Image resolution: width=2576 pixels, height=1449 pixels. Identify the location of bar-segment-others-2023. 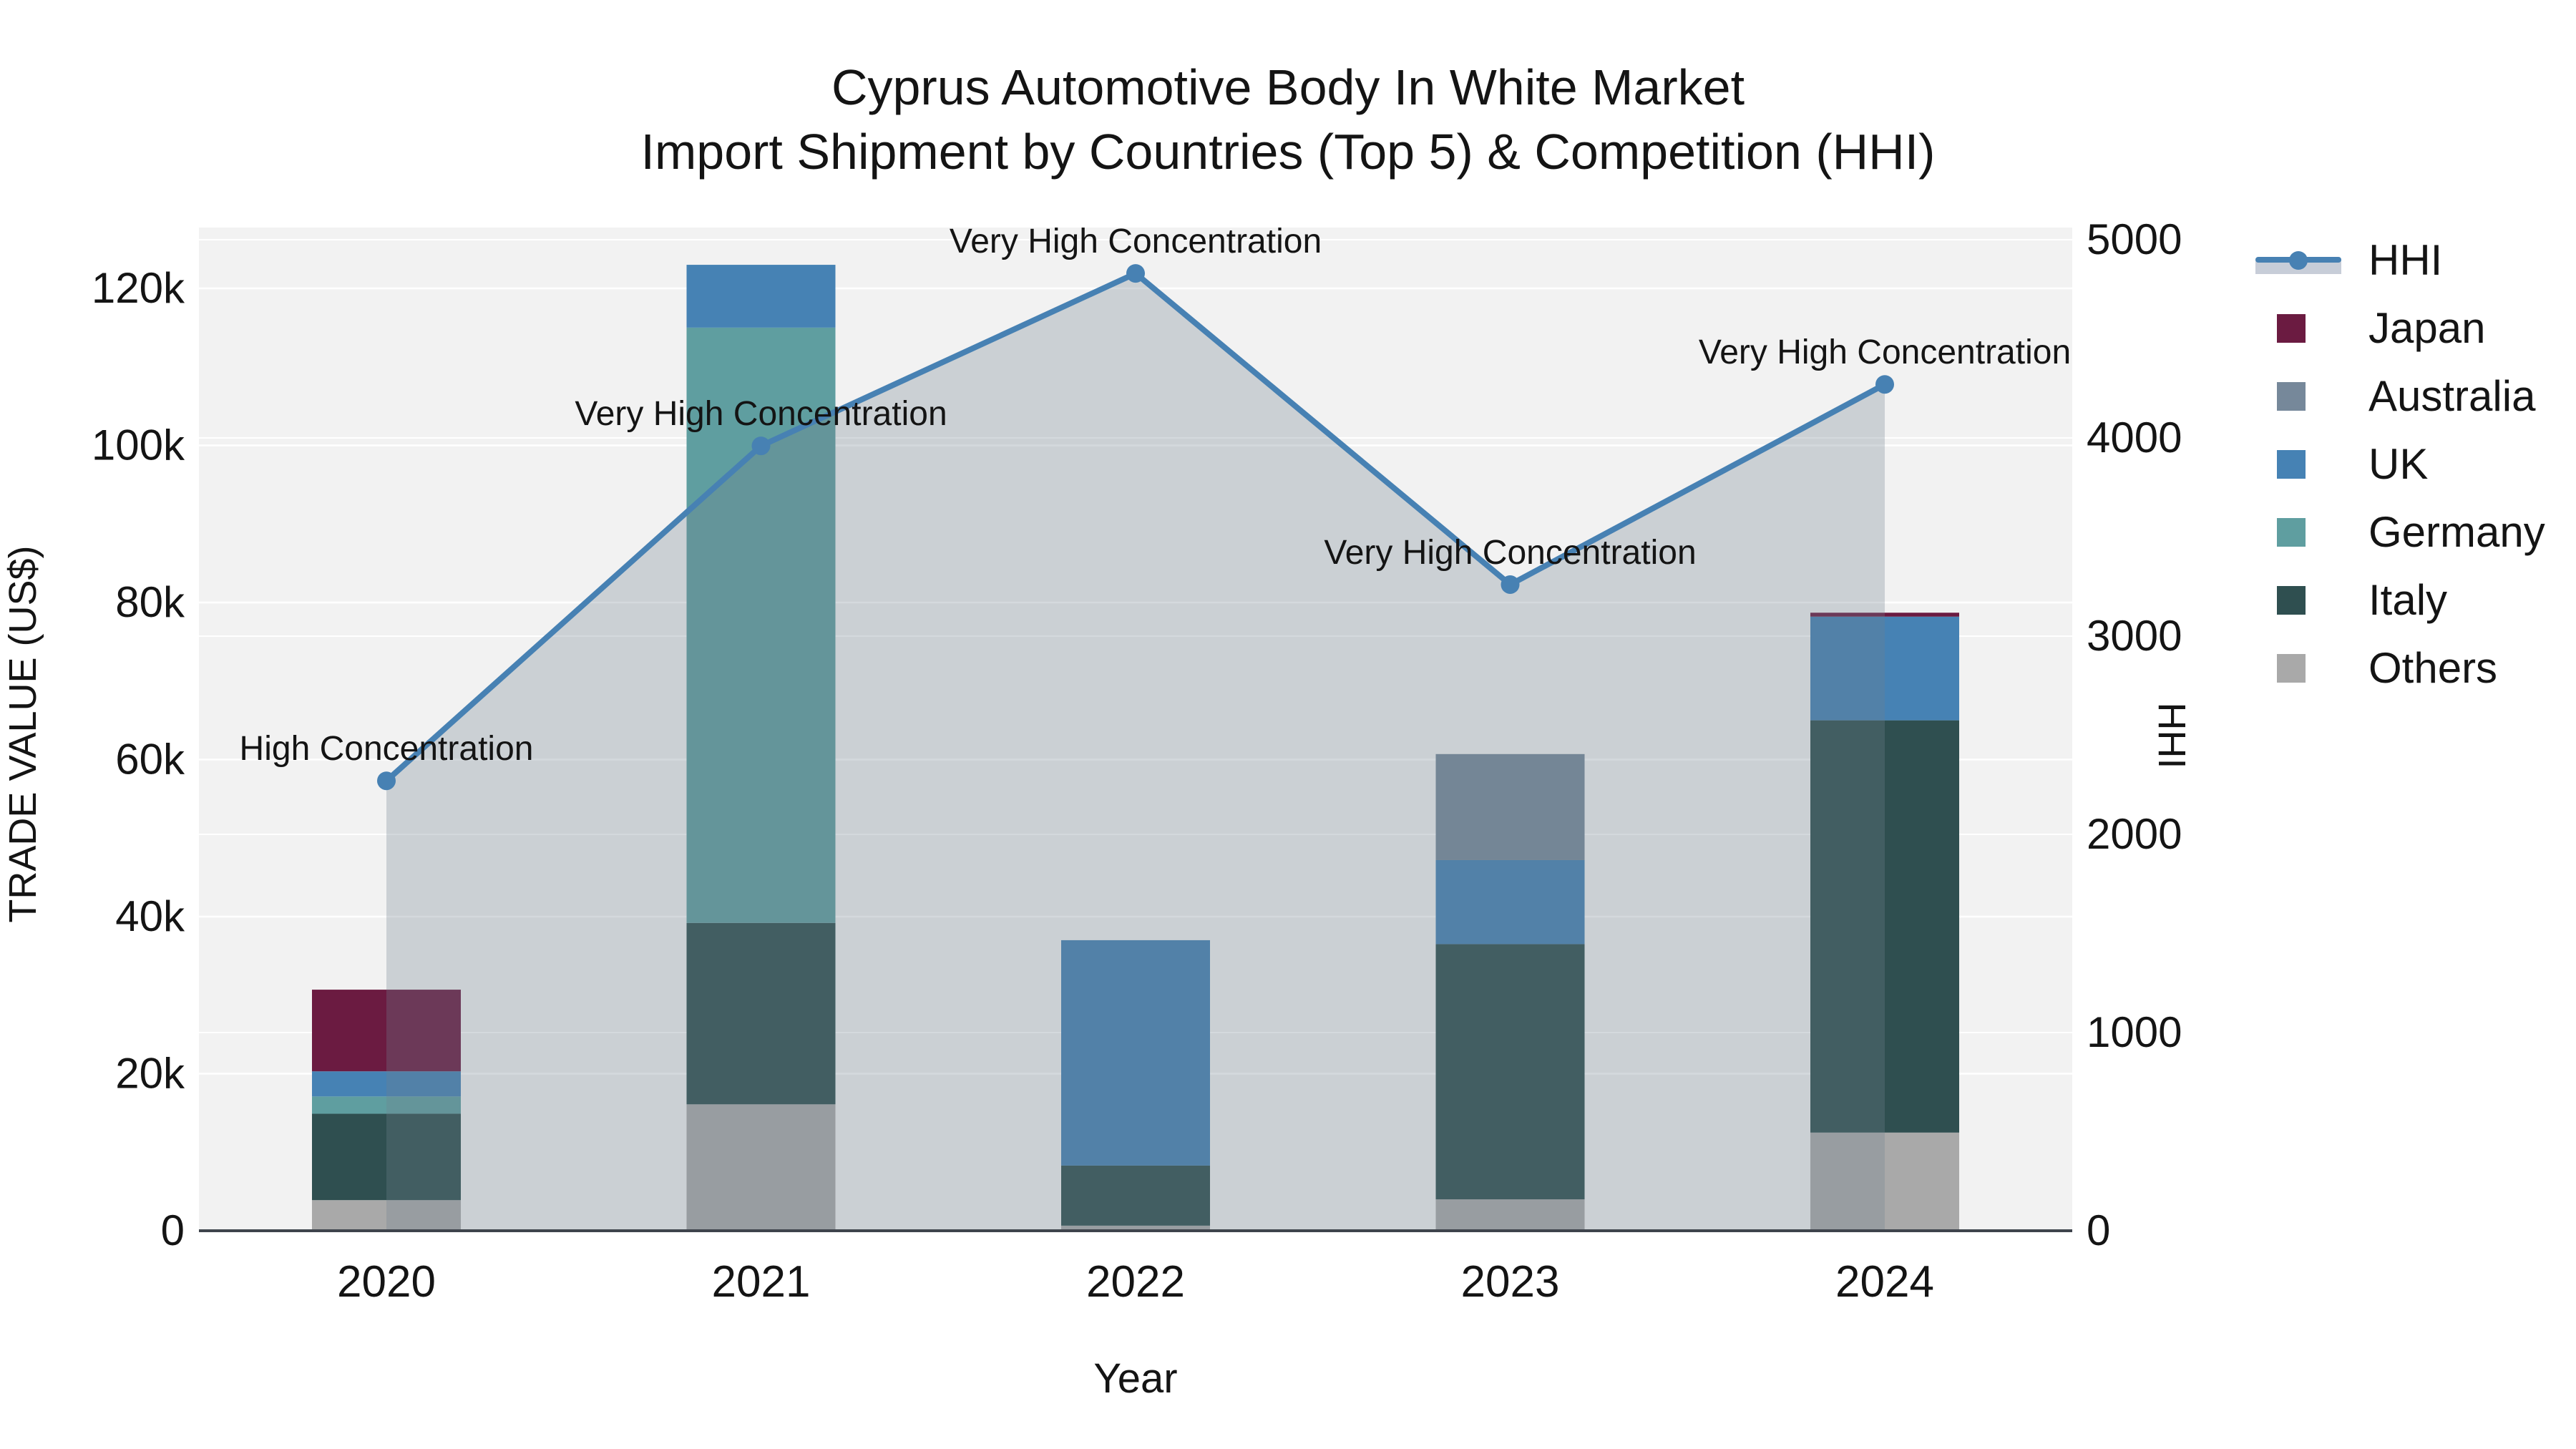
(1510, 1215).